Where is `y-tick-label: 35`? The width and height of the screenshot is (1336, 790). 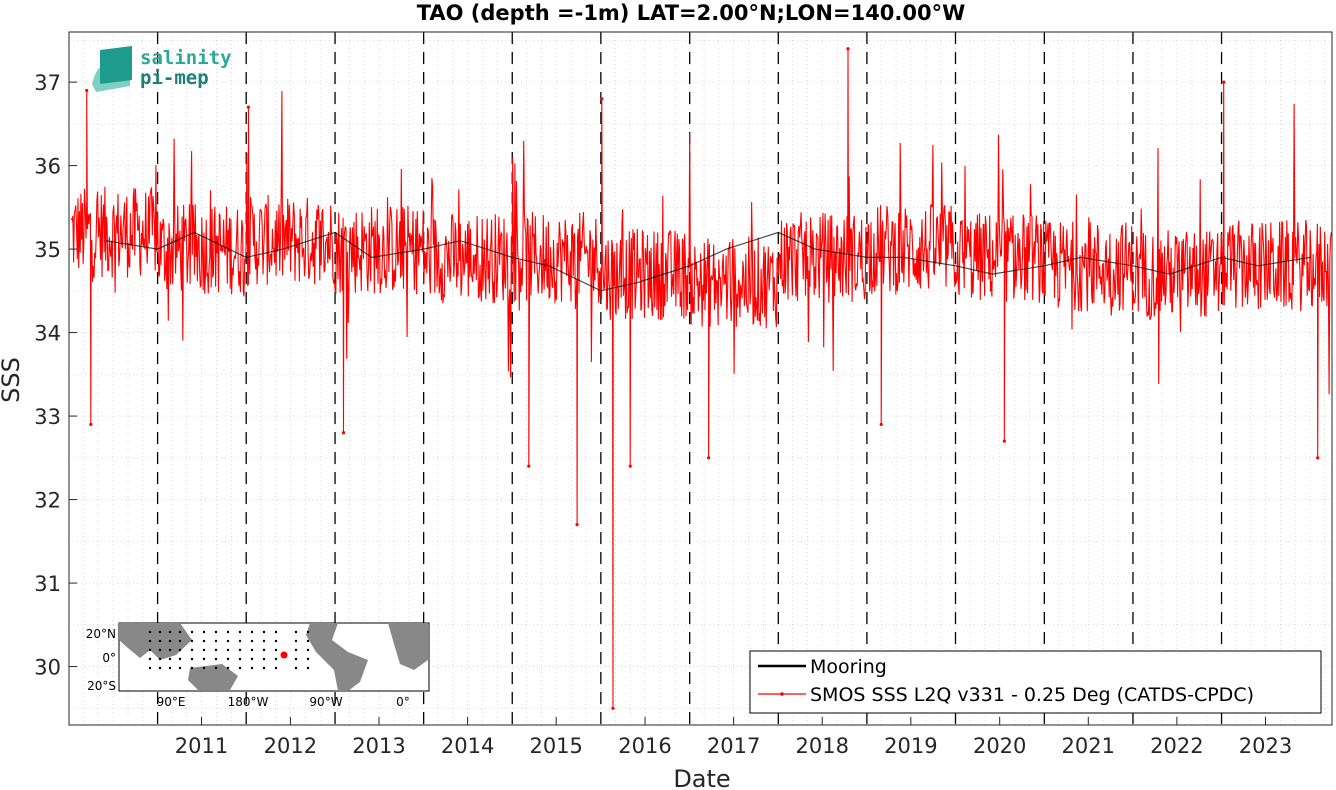 y-tick-label: 35 is located at coordinates (47, 250).